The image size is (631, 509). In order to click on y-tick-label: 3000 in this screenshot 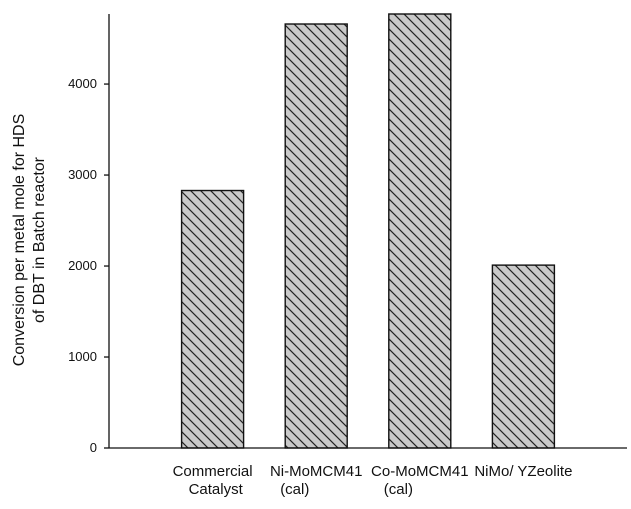, I will do `click(82, 174)`.